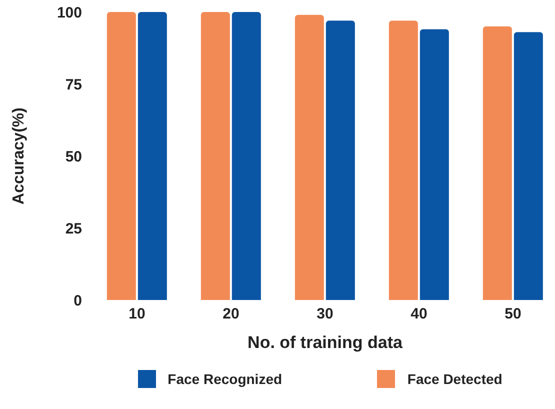  What do you see at coordinates (137, 314) in the screenshot?
I see `x-tick-label: 10` at bounding box center [137, 314].